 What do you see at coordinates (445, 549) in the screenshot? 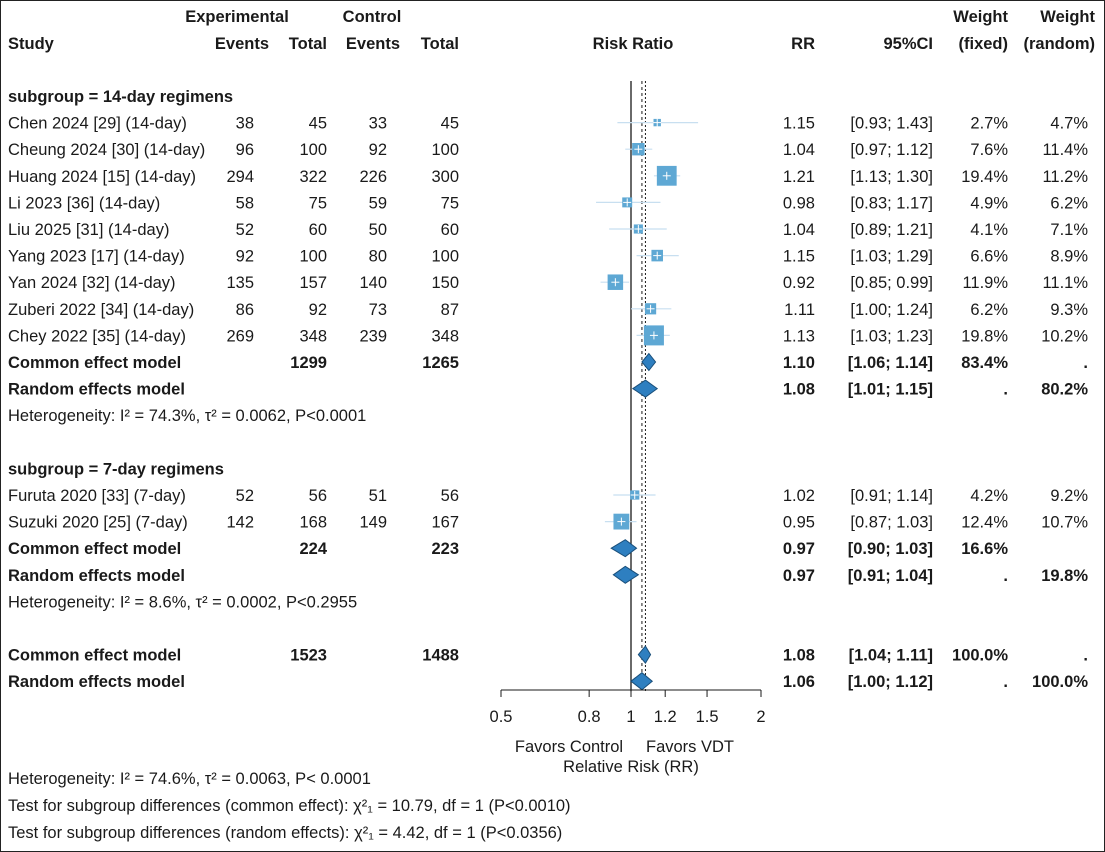
I see `total-control: 223` at bounding box center [445, 549].